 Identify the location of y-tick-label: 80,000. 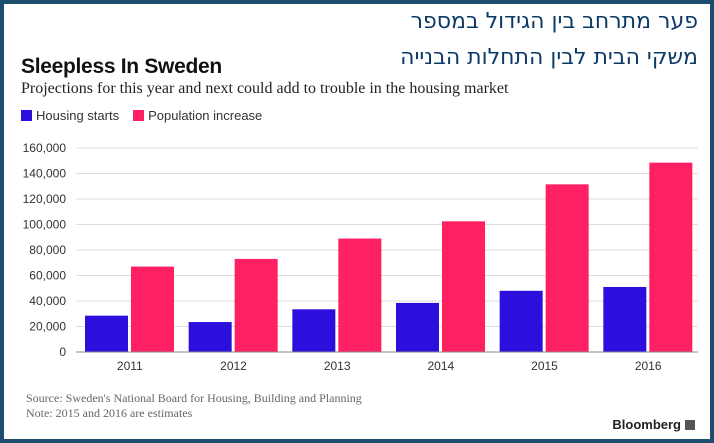
(47, 250).